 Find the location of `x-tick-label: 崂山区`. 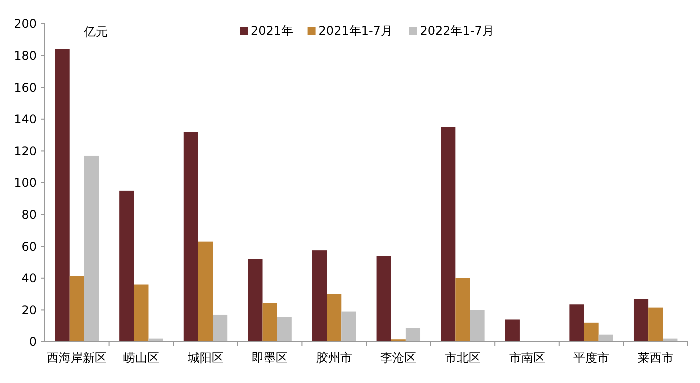

x-tick-label: 崂山区 is located at coordinates (141, 358).